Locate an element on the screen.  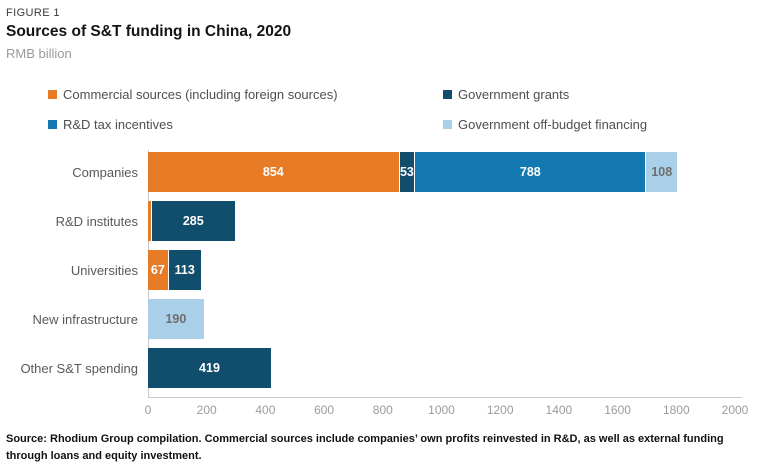
bar-segment-grants: 53 is located at coordinates (406, 172).